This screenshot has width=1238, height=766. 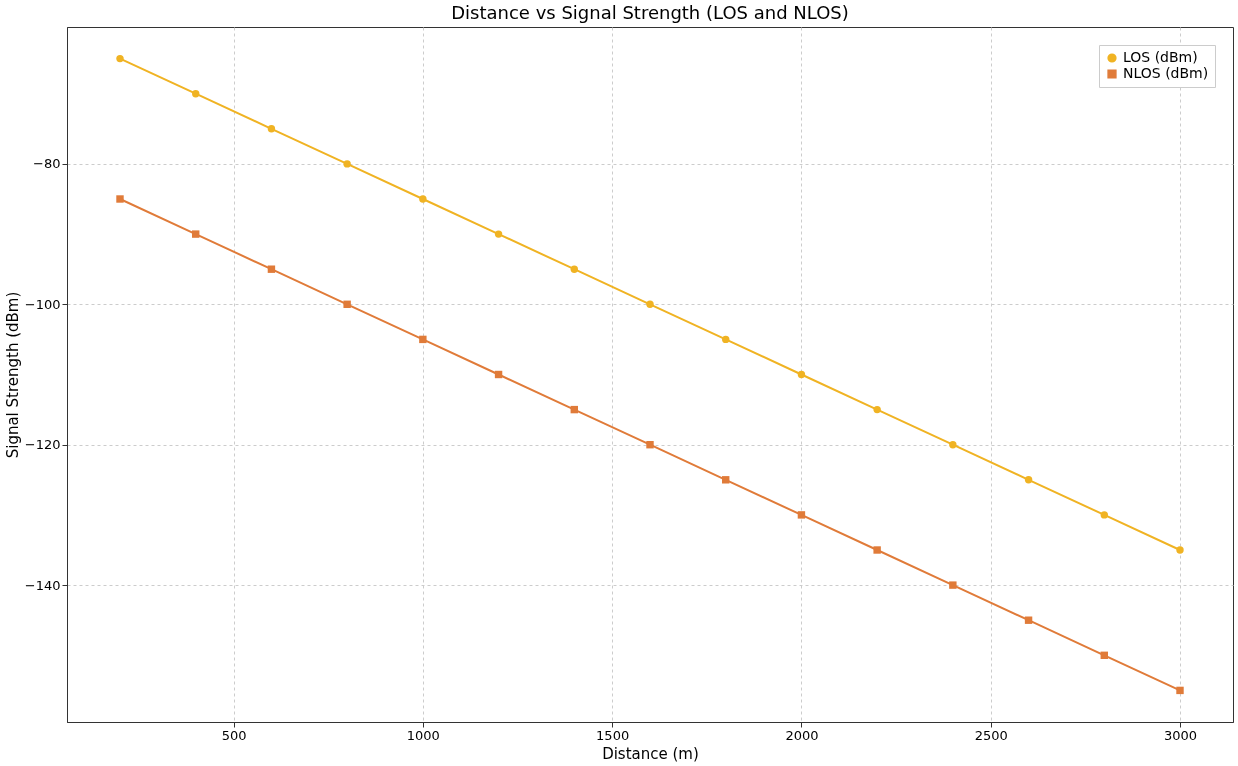 I want to click on x-tick-label: 2000, so click(x=802, y=735).